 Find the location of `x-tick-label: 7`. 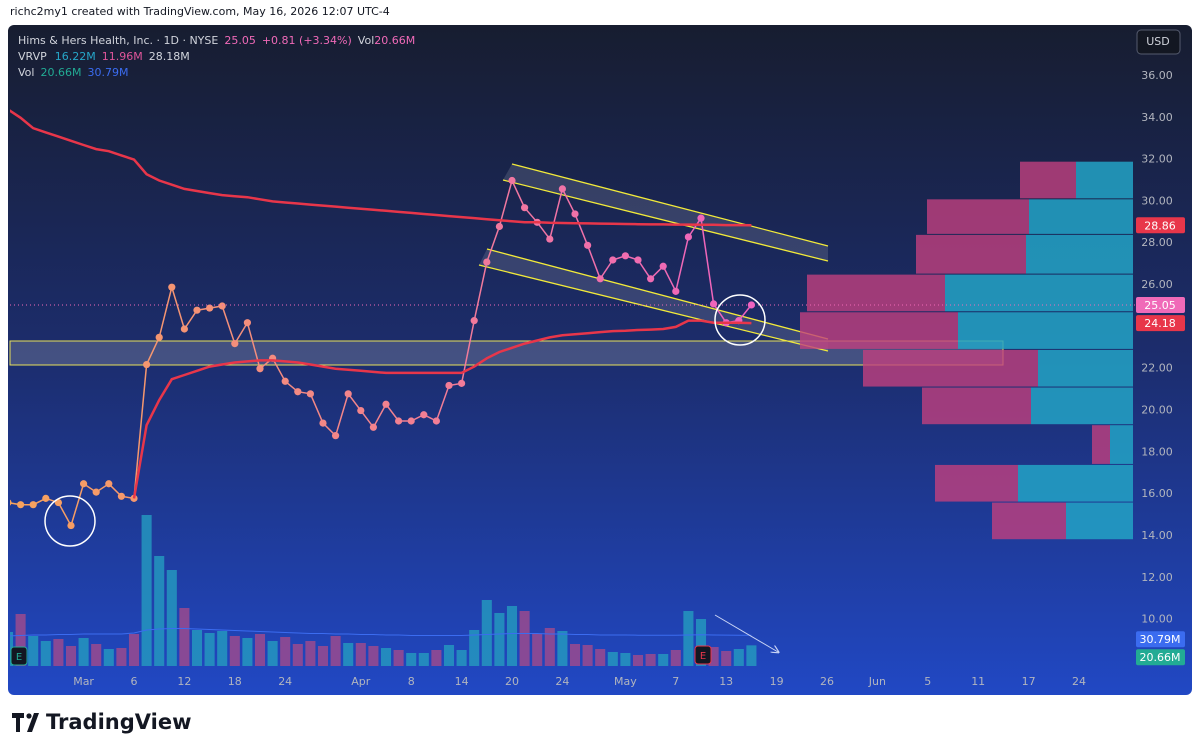

x-tick-label: 7 is located at coordinates (675, 681).